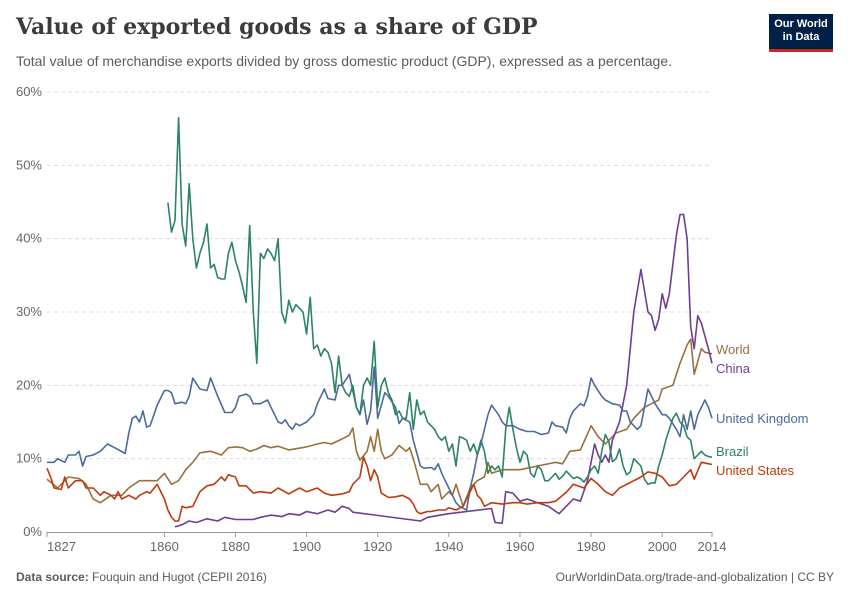  Describe the element at coordinates (377, 546) in the screenshot. I see `x-tick-label: 1920` at that location.